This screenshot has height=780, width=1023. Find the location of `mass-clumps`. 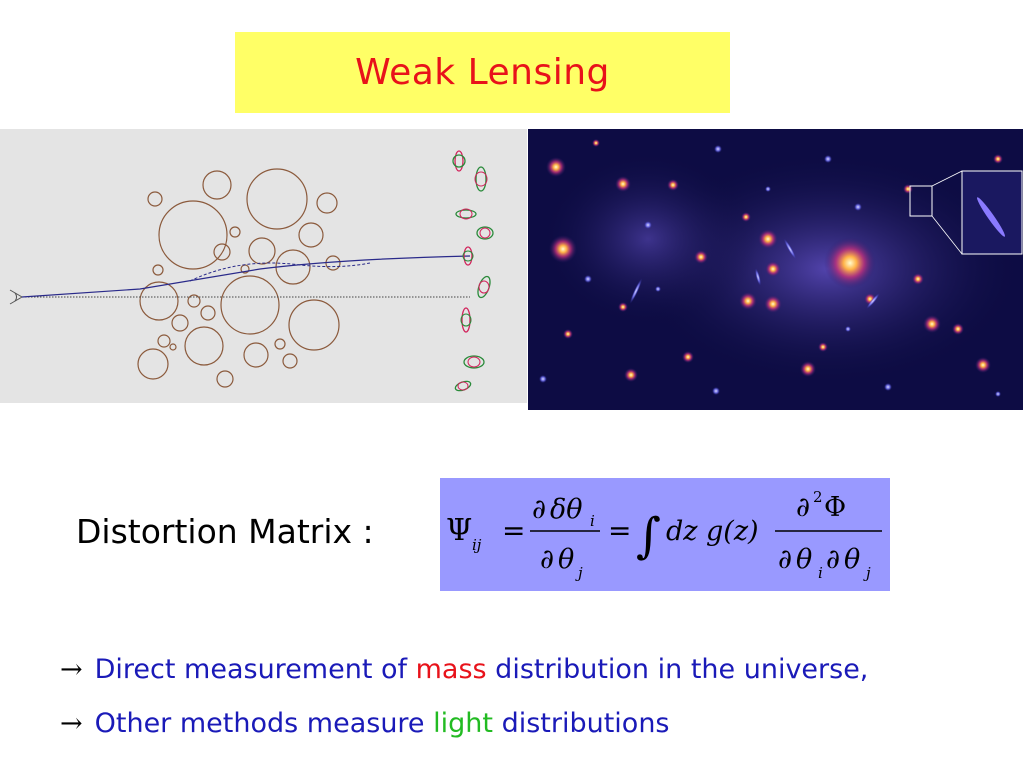

mass-clumps is located at coordinates (239, 278).